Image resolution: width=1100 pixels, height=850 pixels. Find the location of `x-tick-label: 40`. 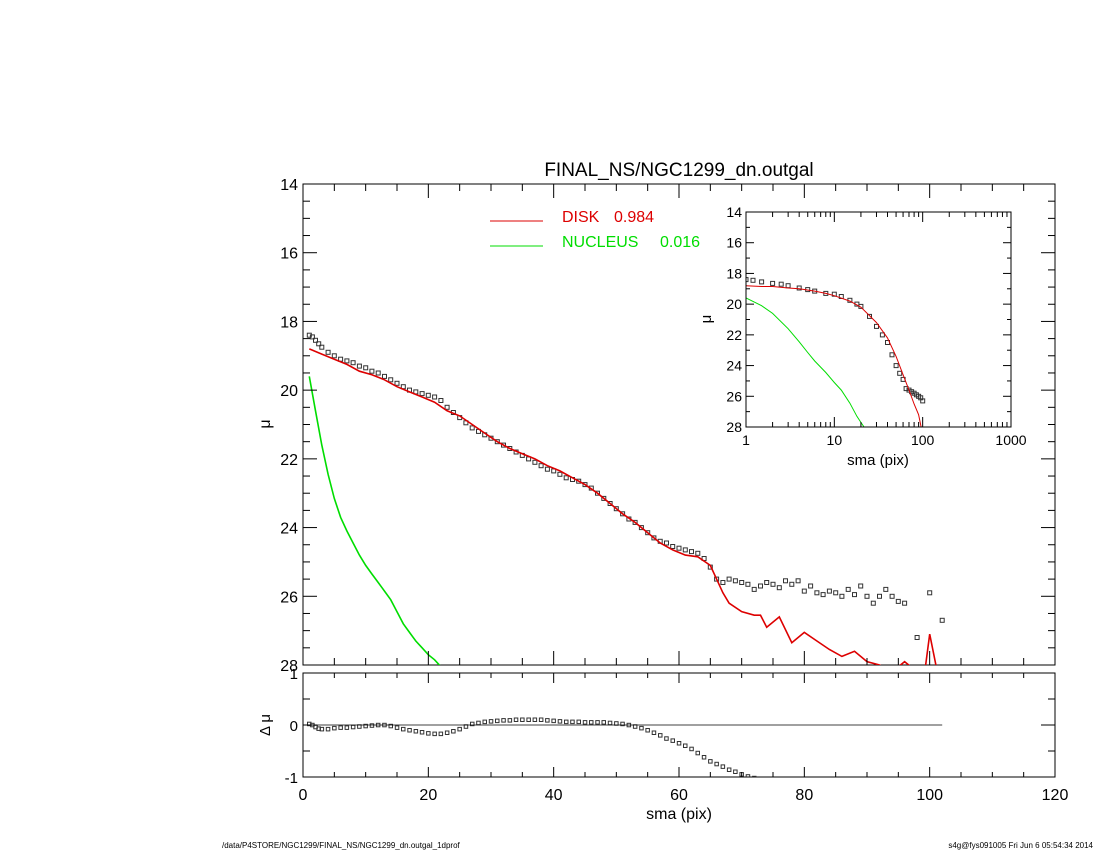

x-tick-label: 40 is located at coordinates (554, 795).